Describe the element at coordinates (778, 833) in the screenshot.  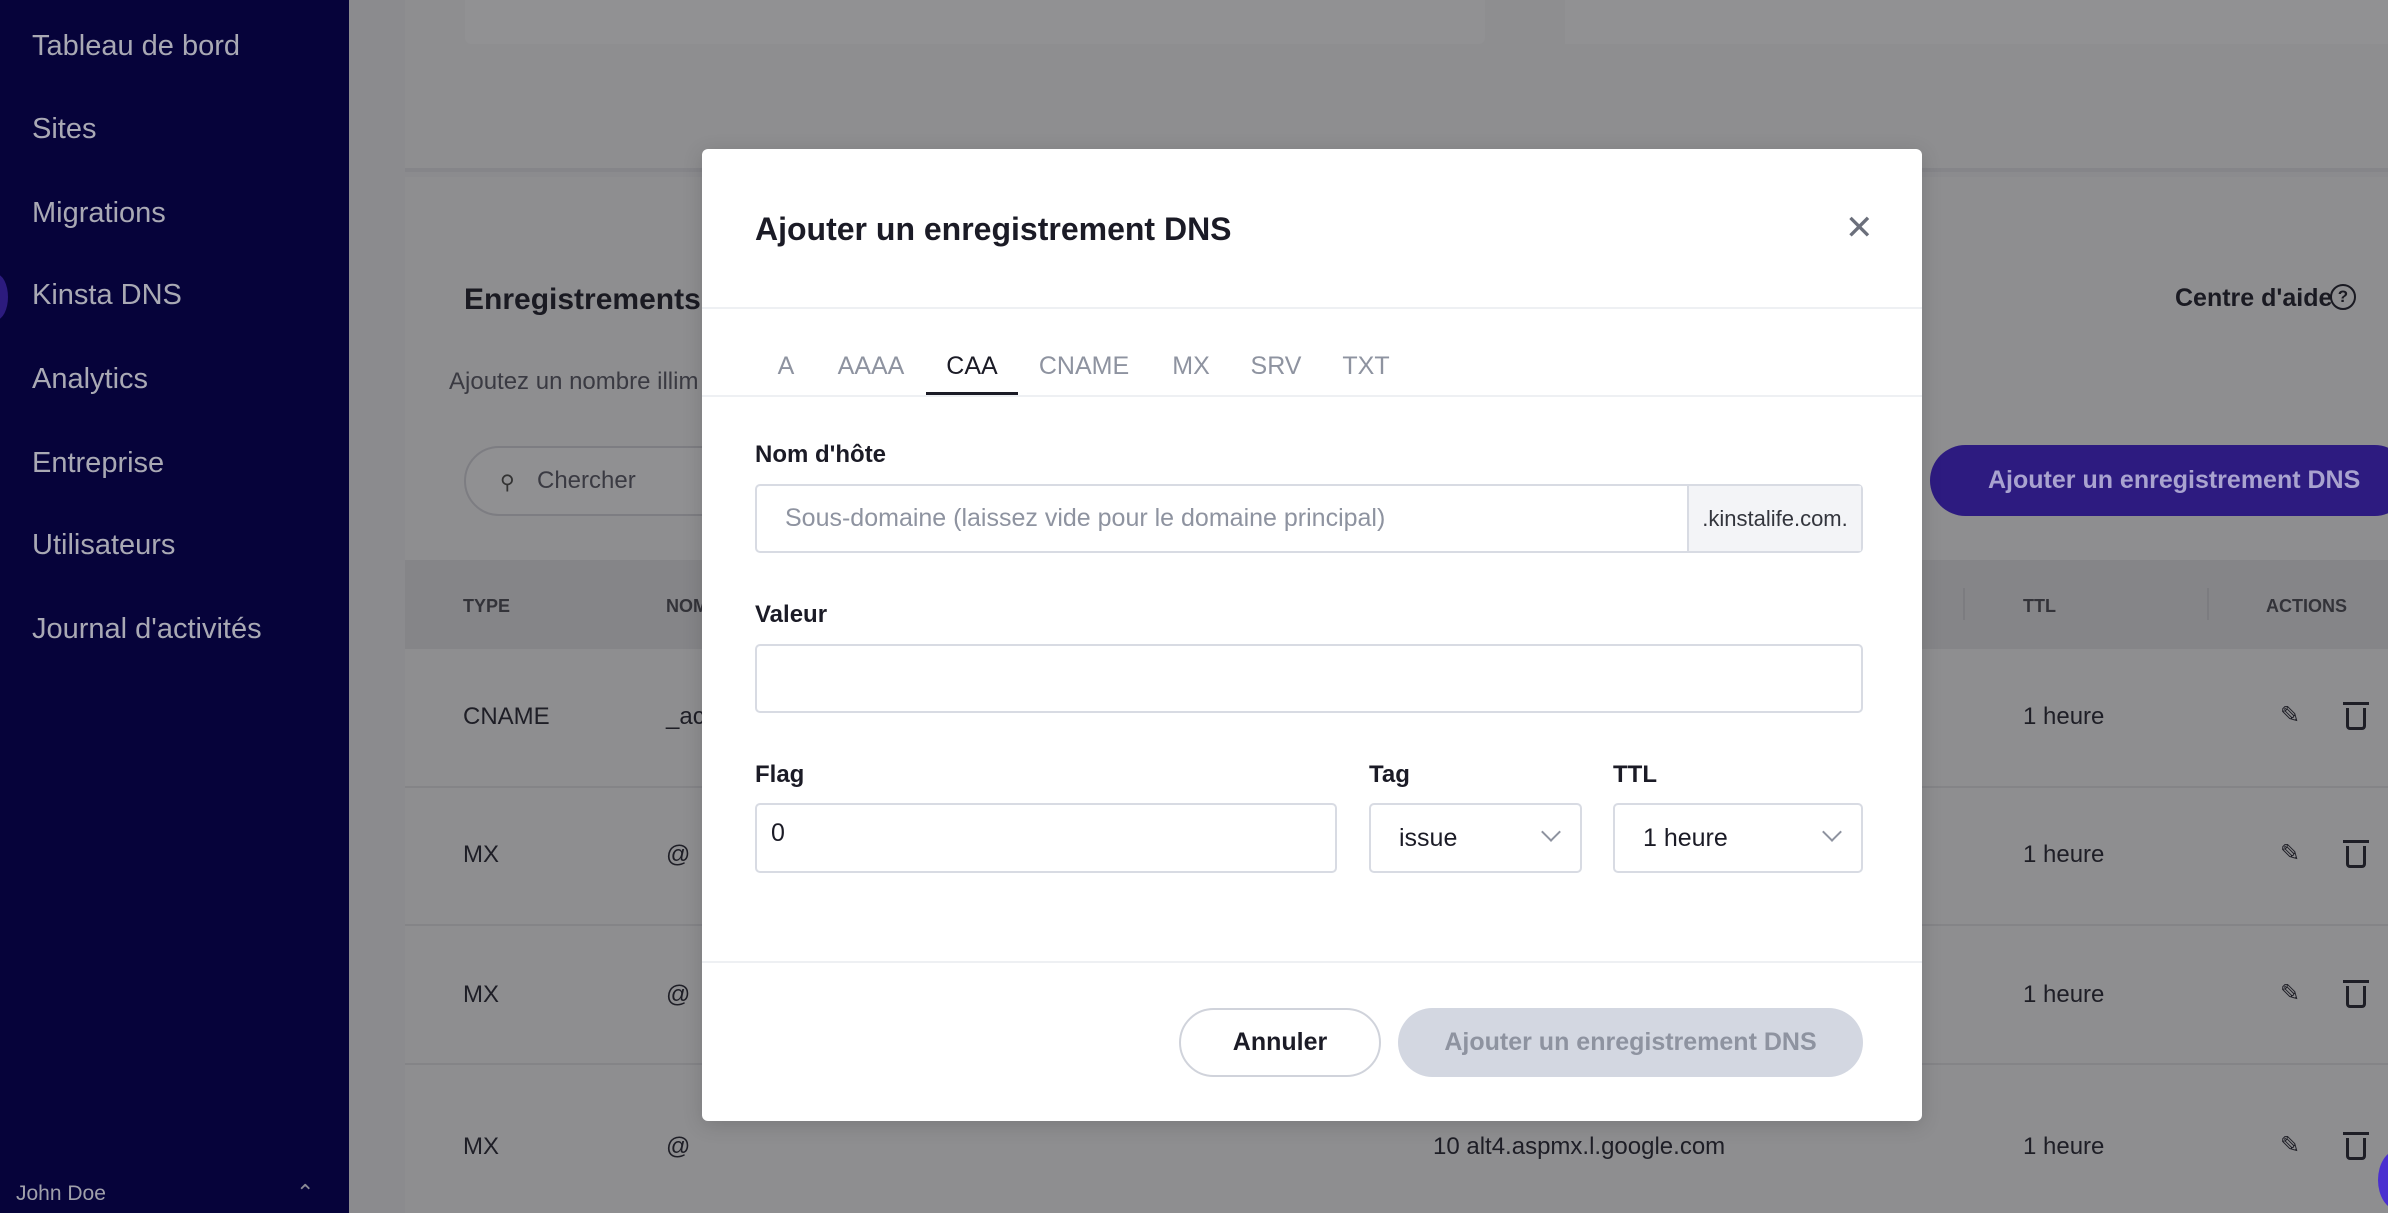
I see `flag-value: 0` at that location.